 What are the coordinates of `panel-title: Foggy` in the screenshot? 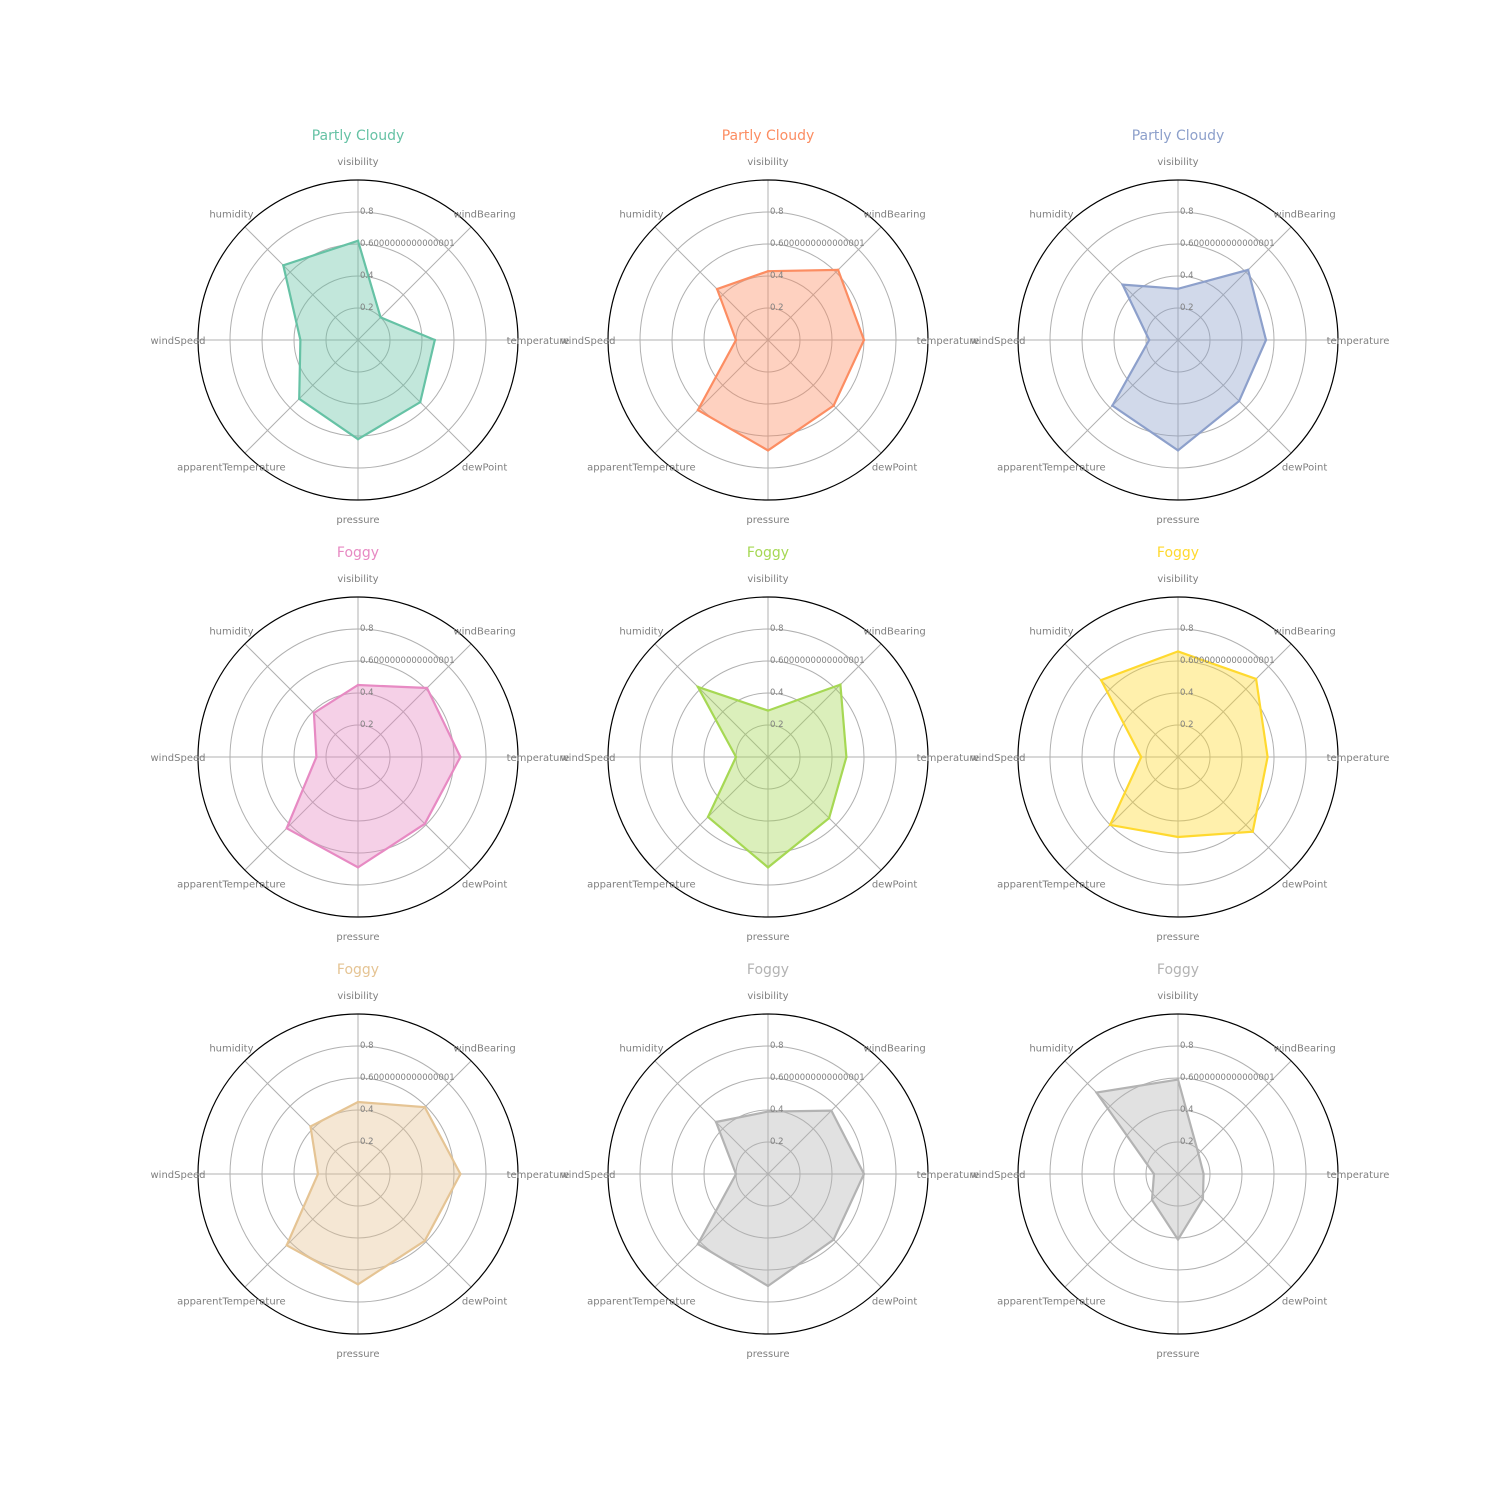 It's located at (358, 970).